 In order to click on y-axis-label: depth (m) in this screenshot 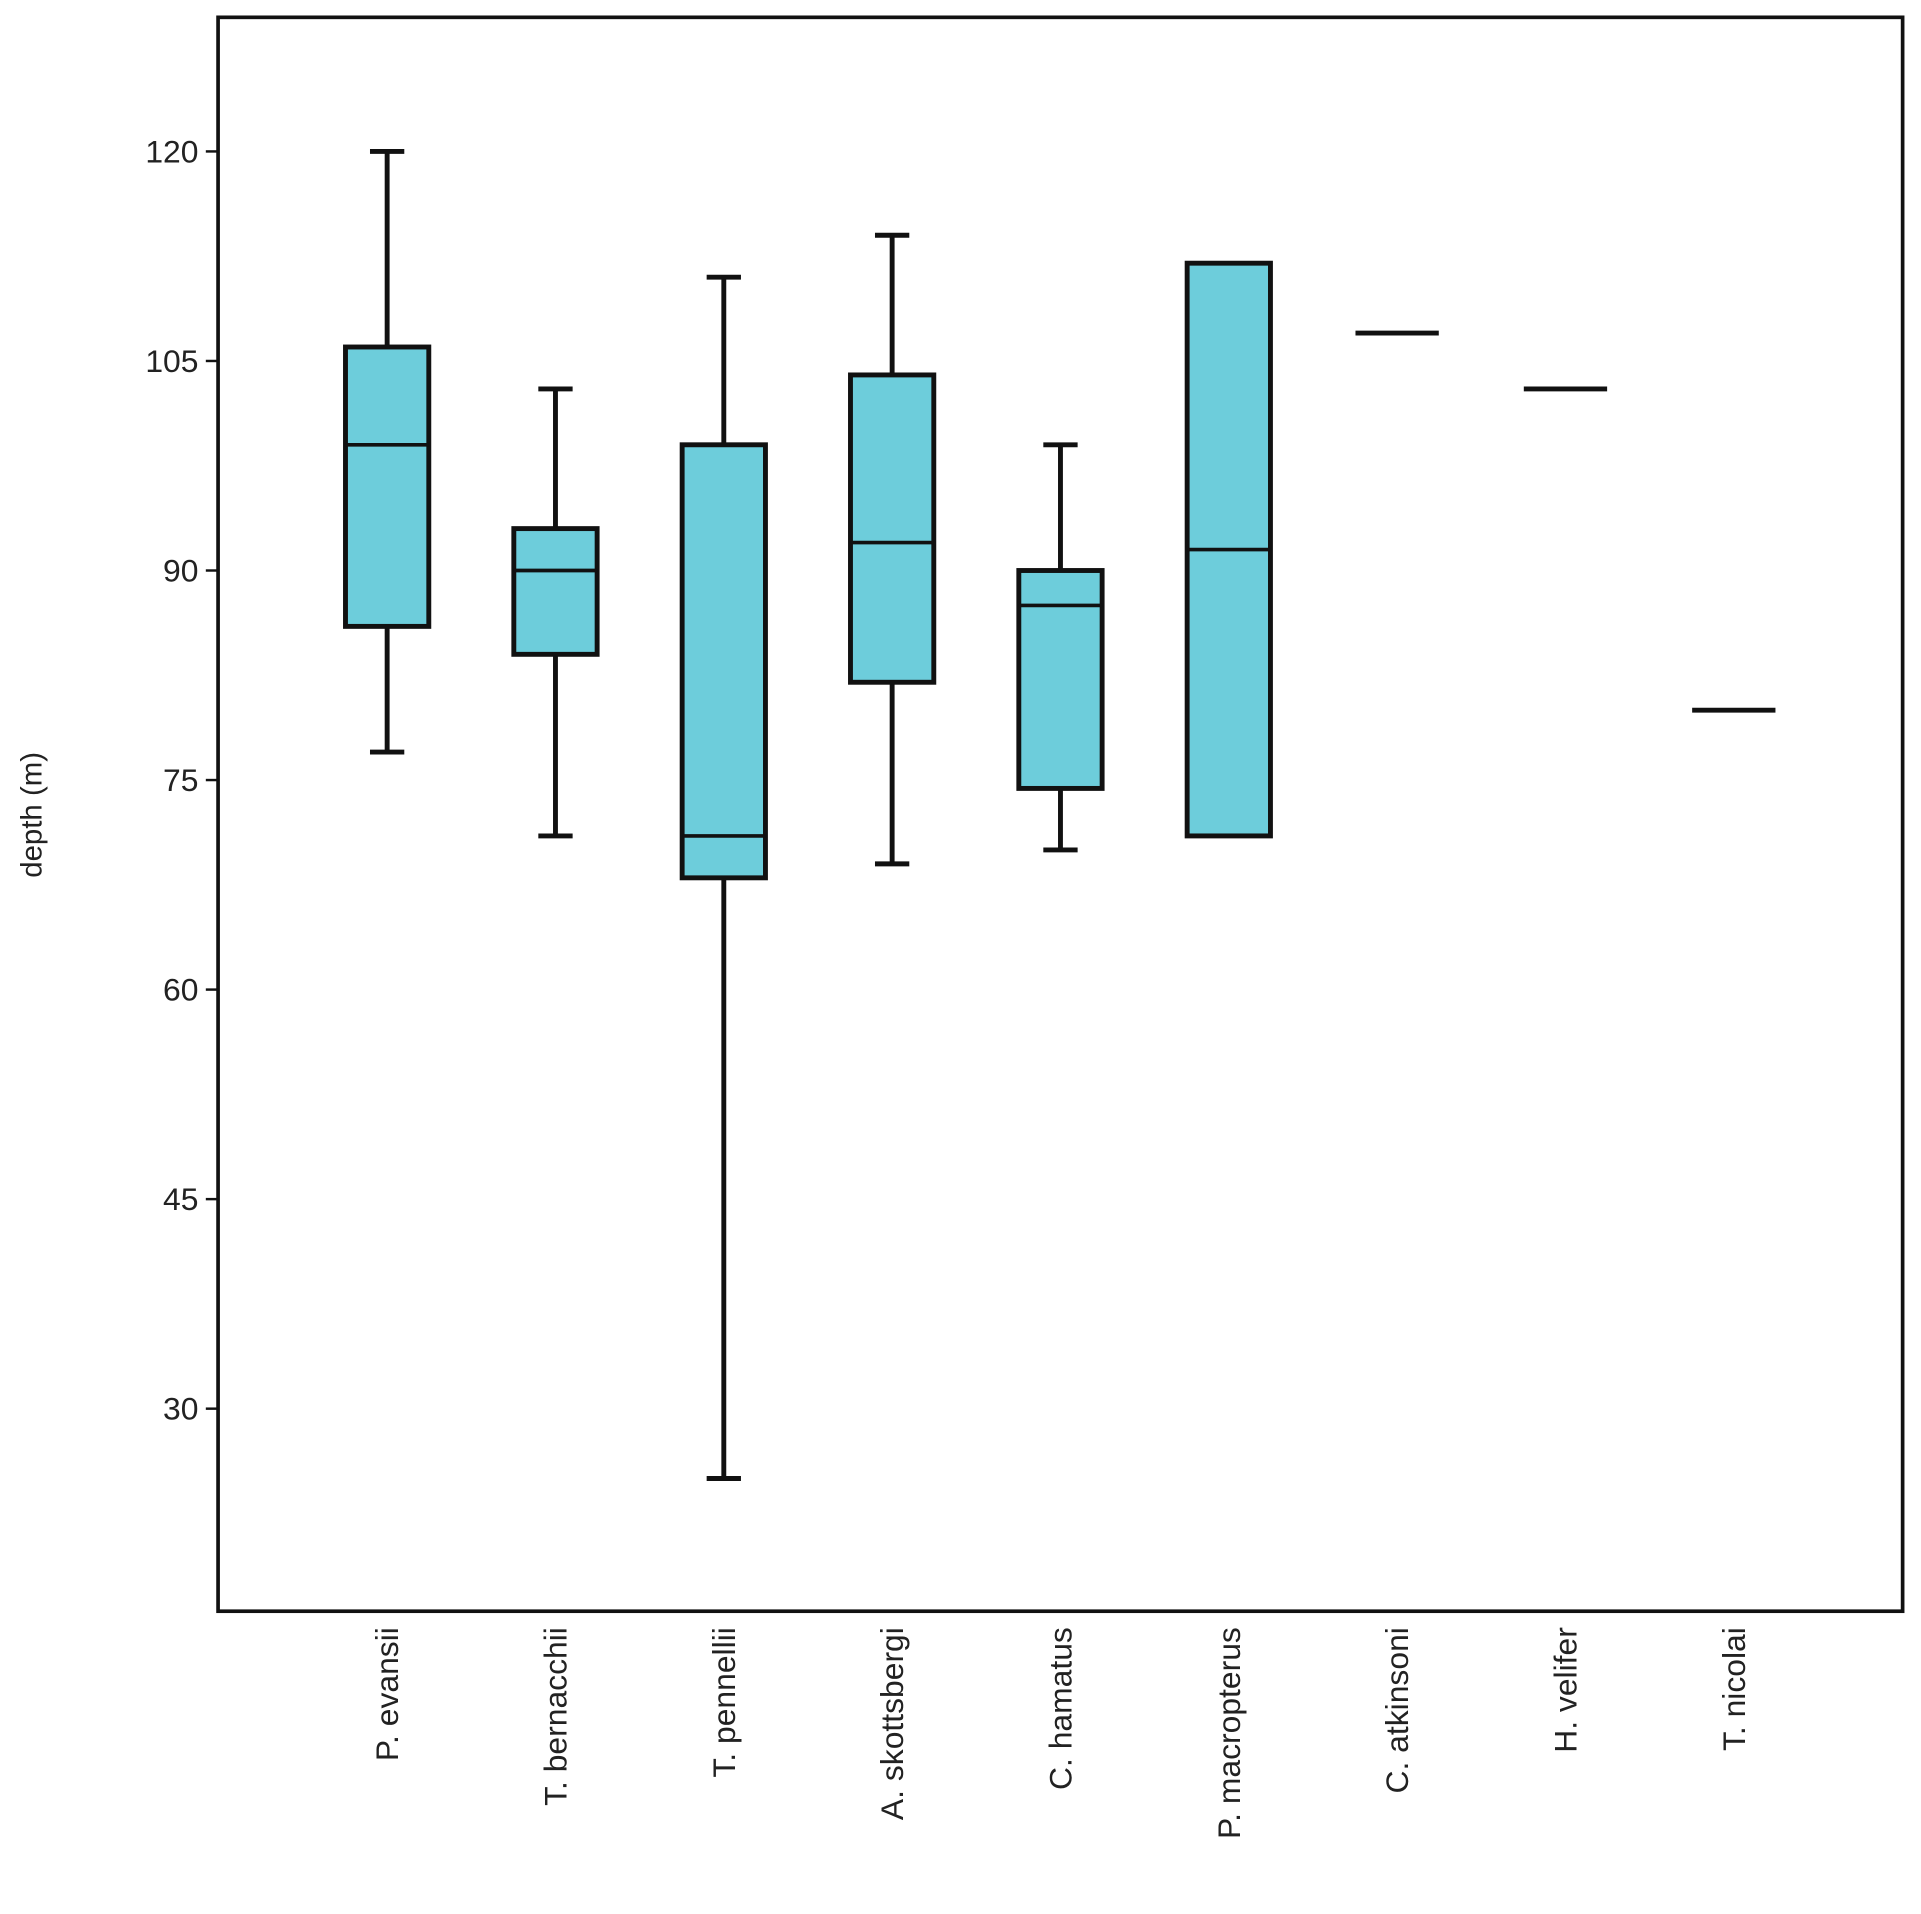, I will do `click(32, 815)`.